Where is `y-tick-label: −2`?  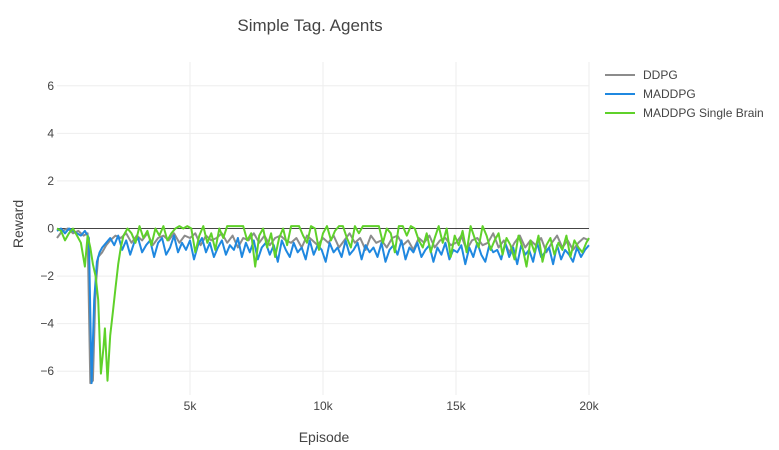
y-tick-label: −2 is located at coordinates (47, 276).